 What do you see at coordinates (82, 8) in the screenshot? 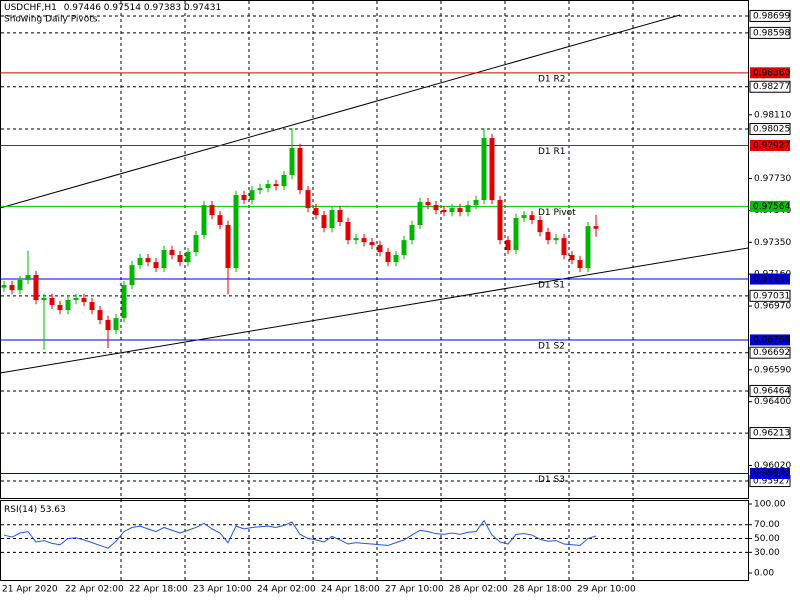
I see `last-open: 0.97446` at bounding box center [82, 8].